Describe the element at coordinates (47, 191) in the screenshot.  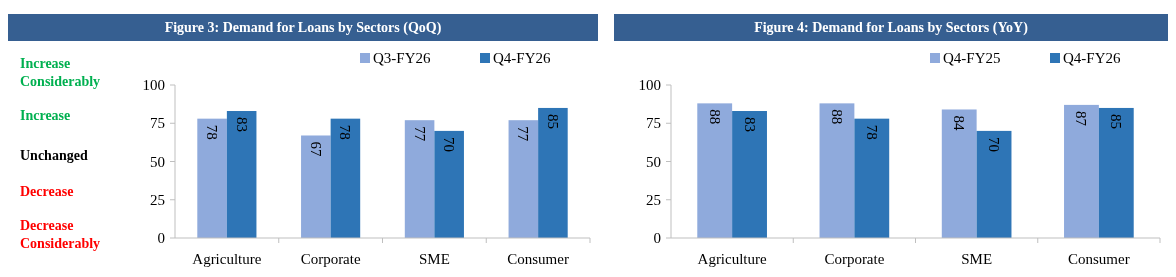
I see `text: Decrease` at that location.